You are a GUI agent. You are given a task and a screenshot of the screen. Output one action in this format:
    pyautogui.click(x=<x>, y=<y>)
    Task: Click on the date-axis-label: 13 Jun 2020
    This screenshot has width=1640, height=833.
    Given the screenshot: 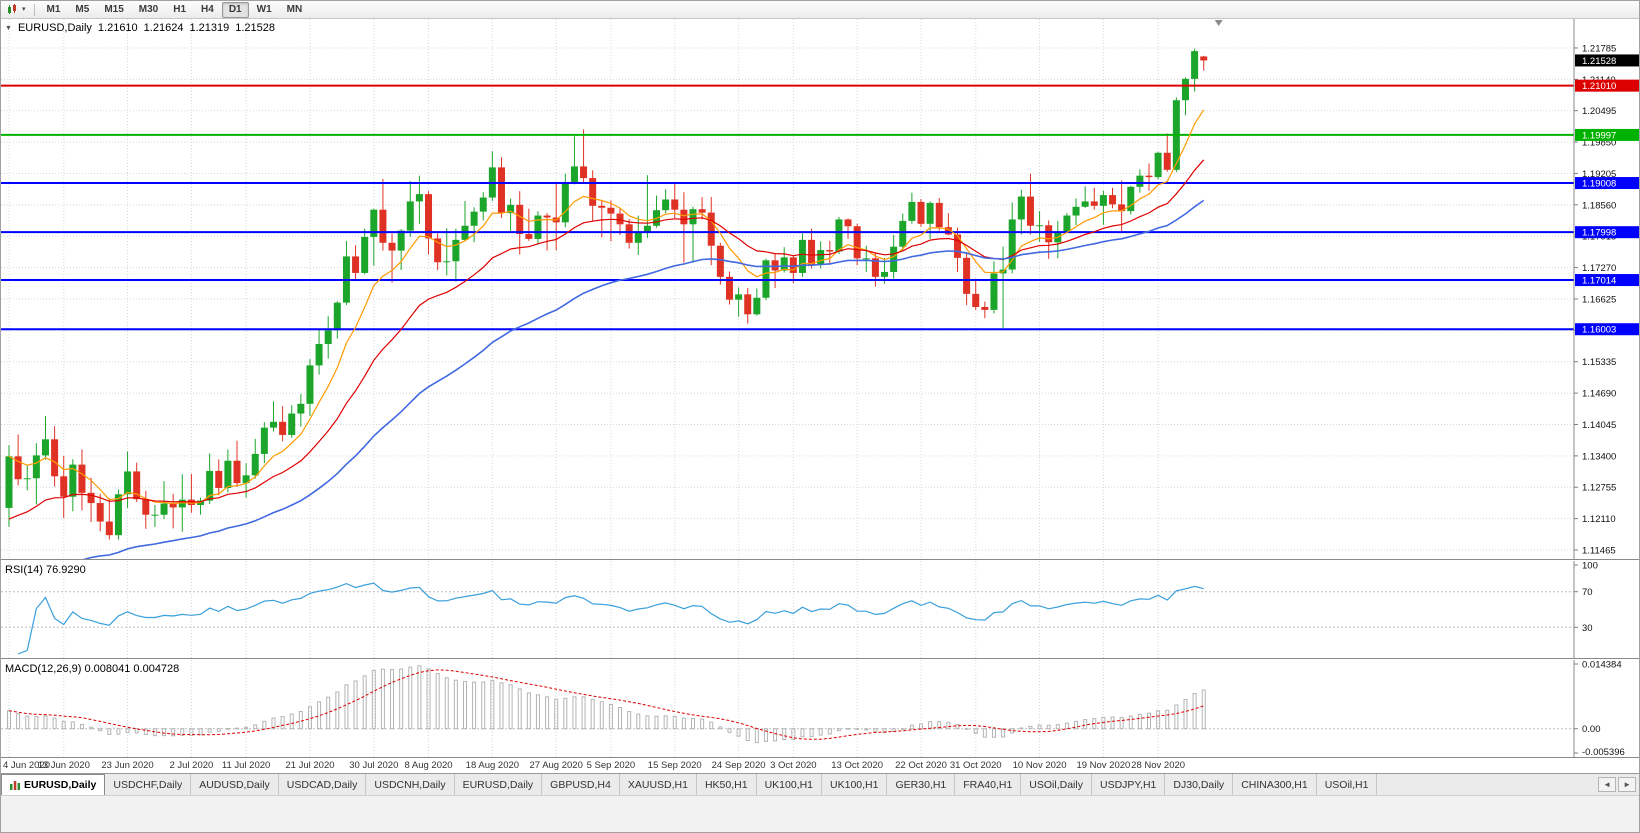 What is the action you would take?
    pyautogui.click(x=63, y=765)
    